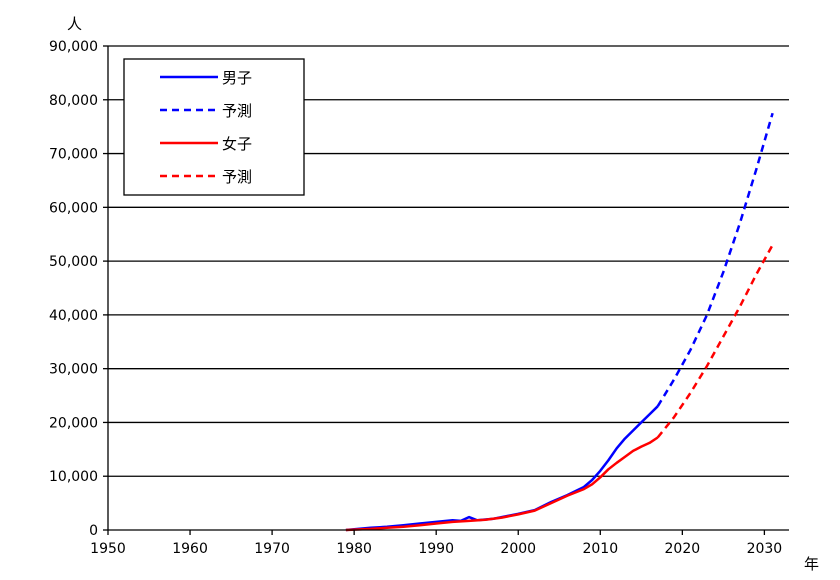 The image size is (840, 580). Describe the element at coordinates (237, 111) in the screenshot. I see `legend-label-1: 予測` at that location.